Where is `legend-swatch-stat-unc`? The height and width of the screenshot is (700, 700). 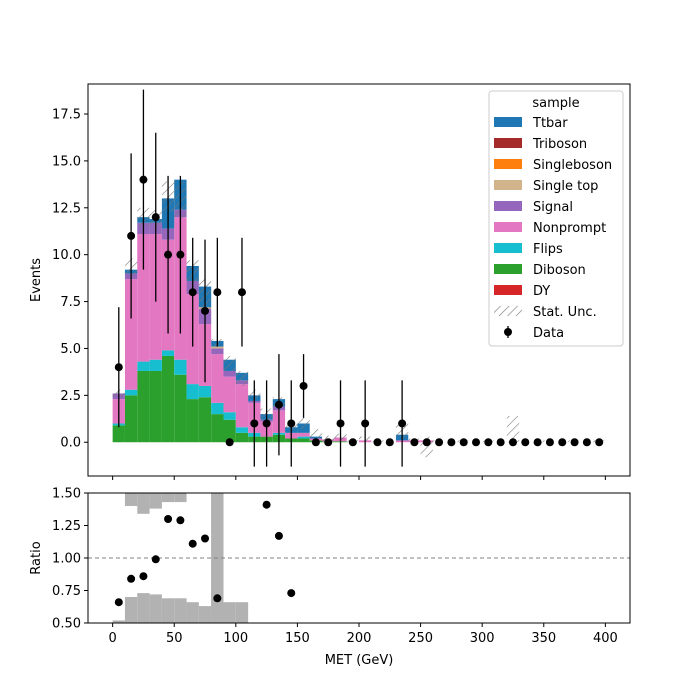
legend-swatch-stat-unc is located at coordinates (508, 311).